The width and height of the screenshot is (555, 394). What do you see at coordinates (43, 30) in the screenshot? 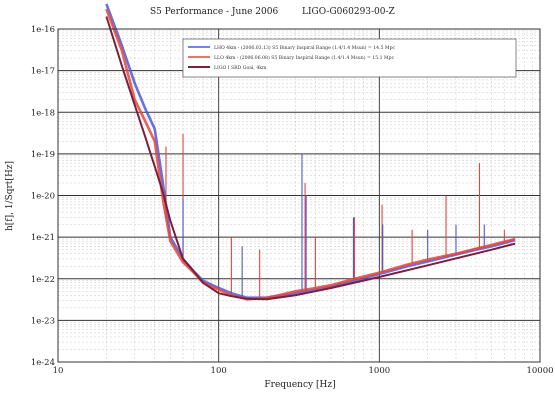
I see `y-tick-label: 1e-16` at bounding box center [43, 30].